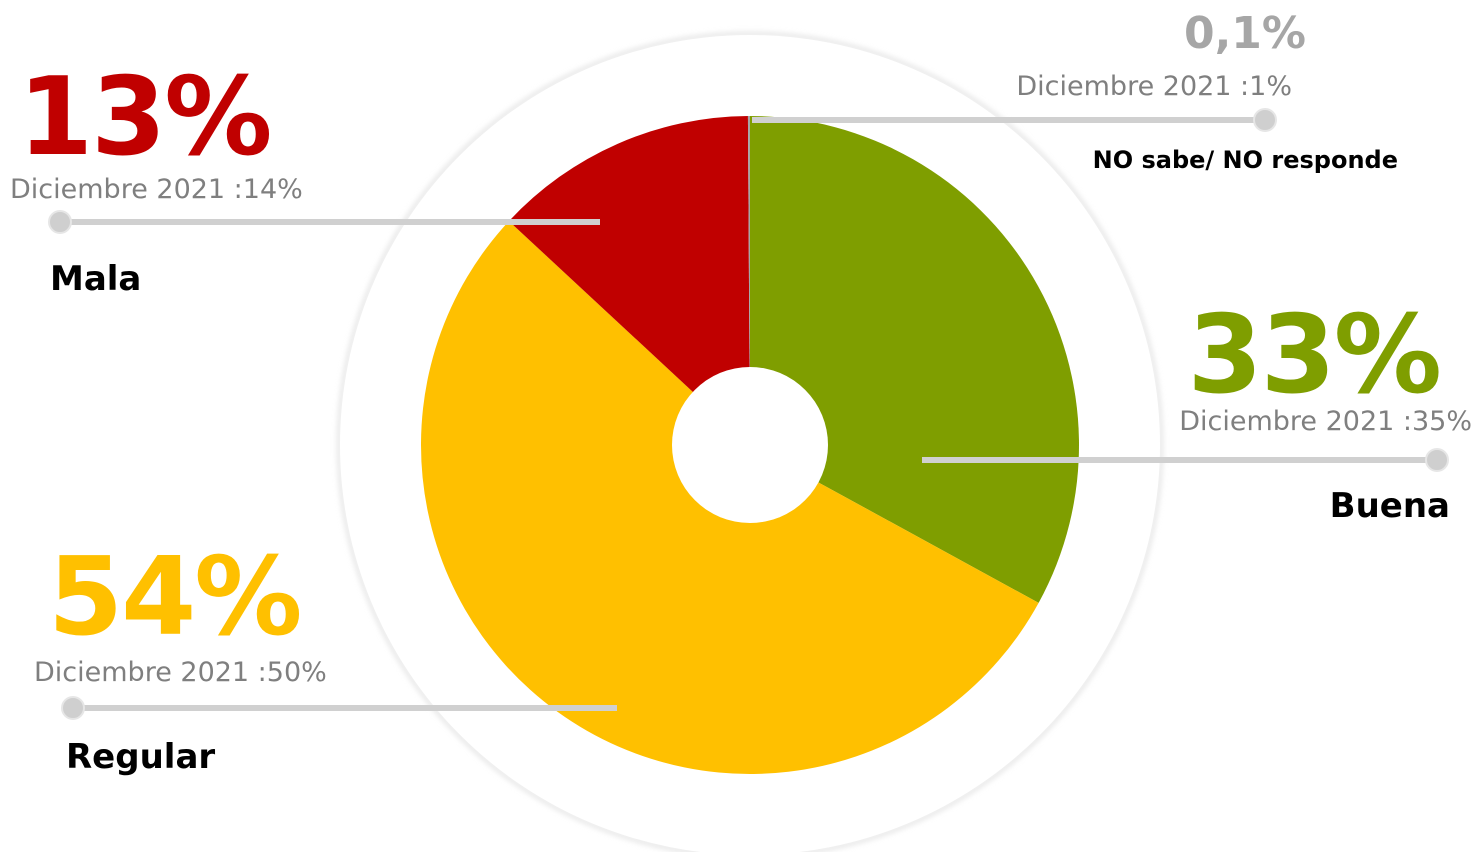 This screenshot has height=852, width=1478. What do you see at coordinates (180, 672) in the screenshot?
I see `regular-previous-label: Diciembre 2021 :50%` at bounding box center [180, 672].